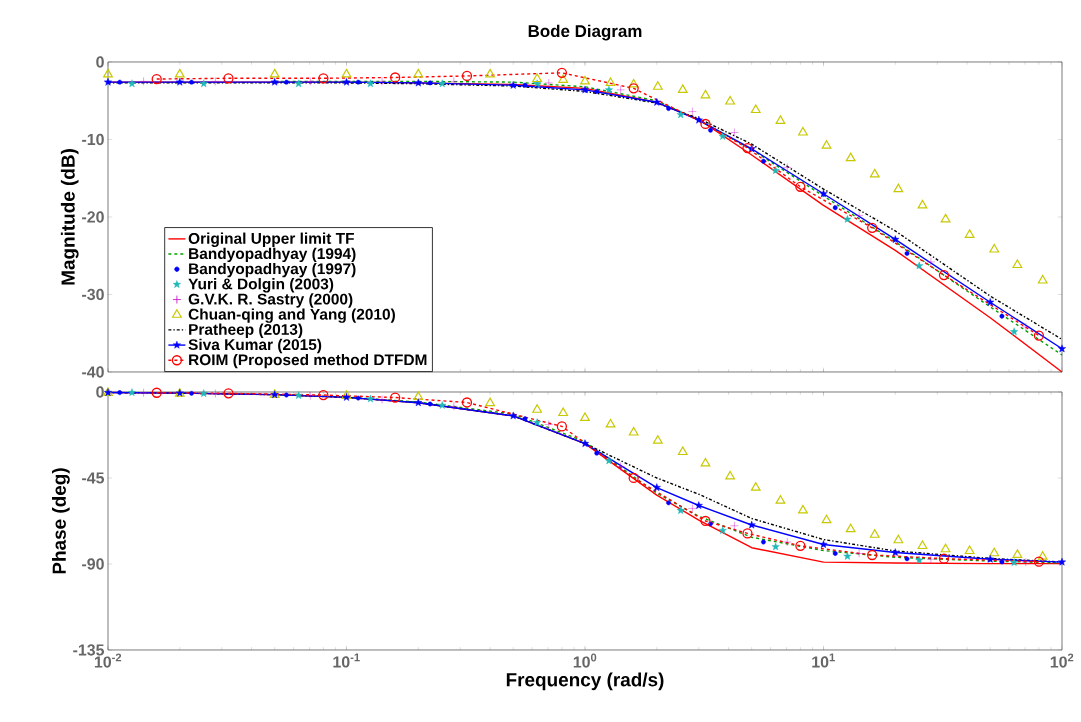 The height and width of the screenshot is (722, 1081). Describe the element at coordinates (89, 650) in the screenshot. I see `y-tick-label: -135` at that location.